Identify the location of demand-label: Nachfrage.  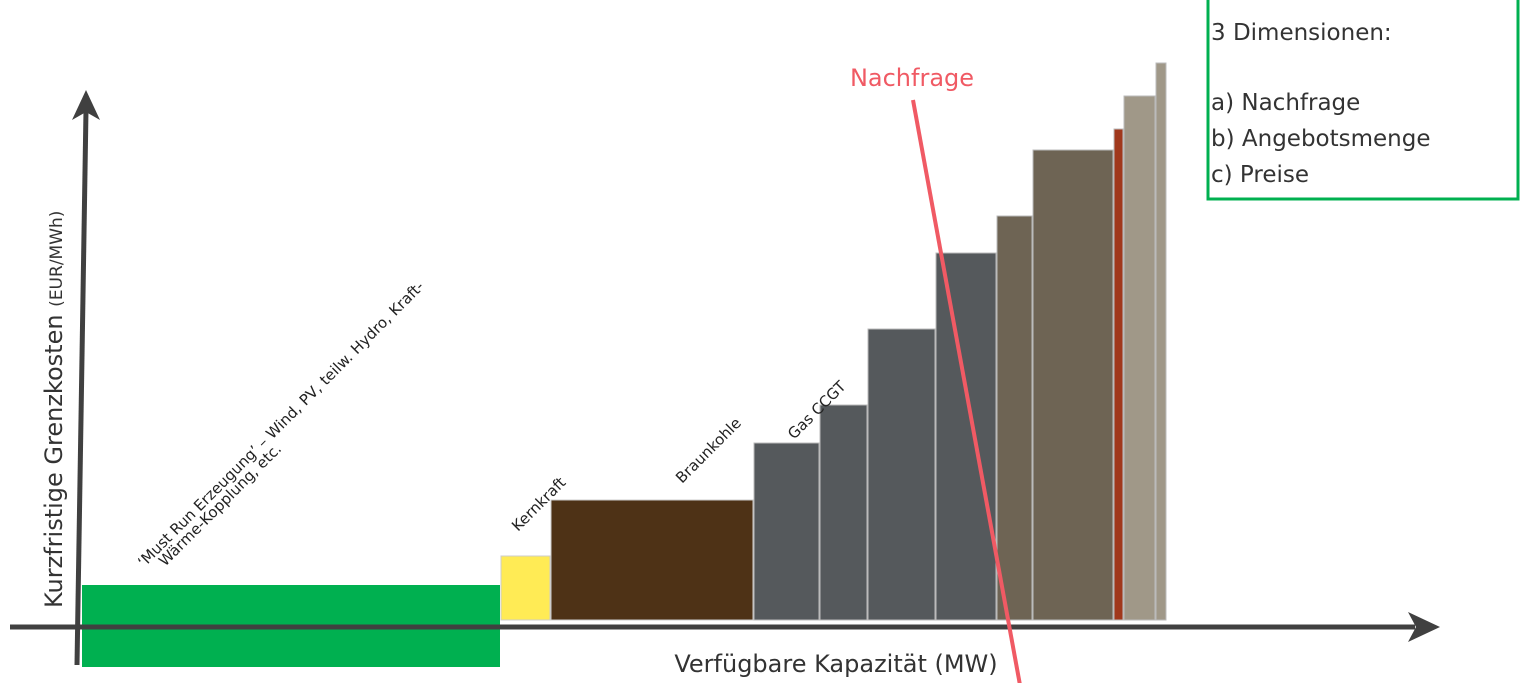
(912, 78).